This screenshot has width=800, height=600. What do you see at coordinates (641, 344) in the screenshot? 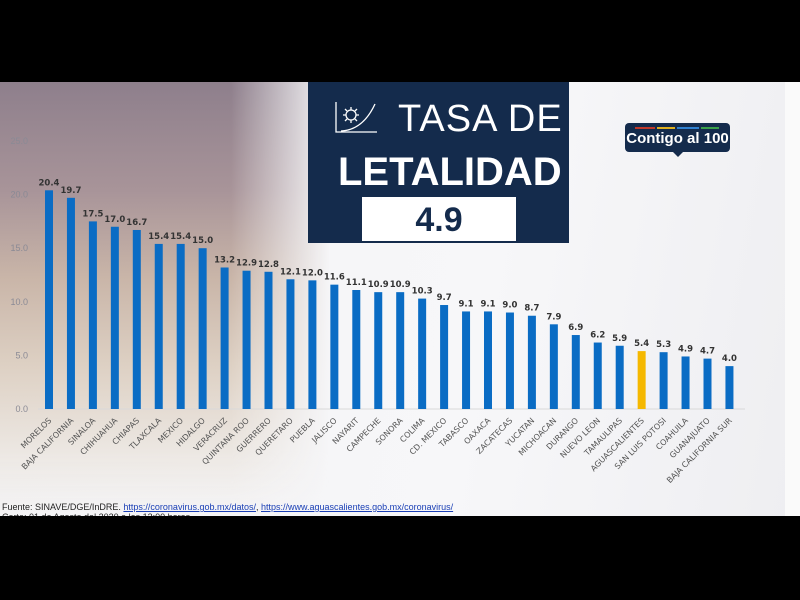
I see `data-label: 5.4` at bounding box center [641, 344].